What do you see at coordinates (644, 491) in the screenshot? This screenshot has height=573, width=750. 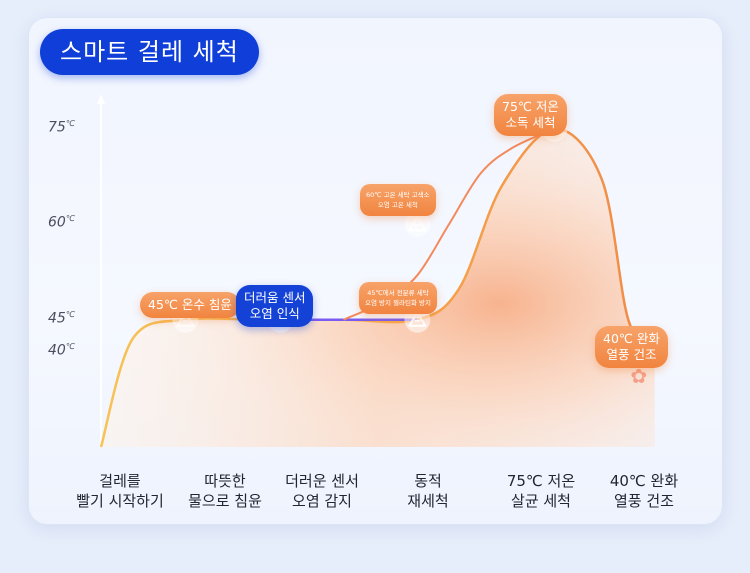 I see `x-category-label: 40℃ 완화 열풍 건조` at bounding box center [644, 491].